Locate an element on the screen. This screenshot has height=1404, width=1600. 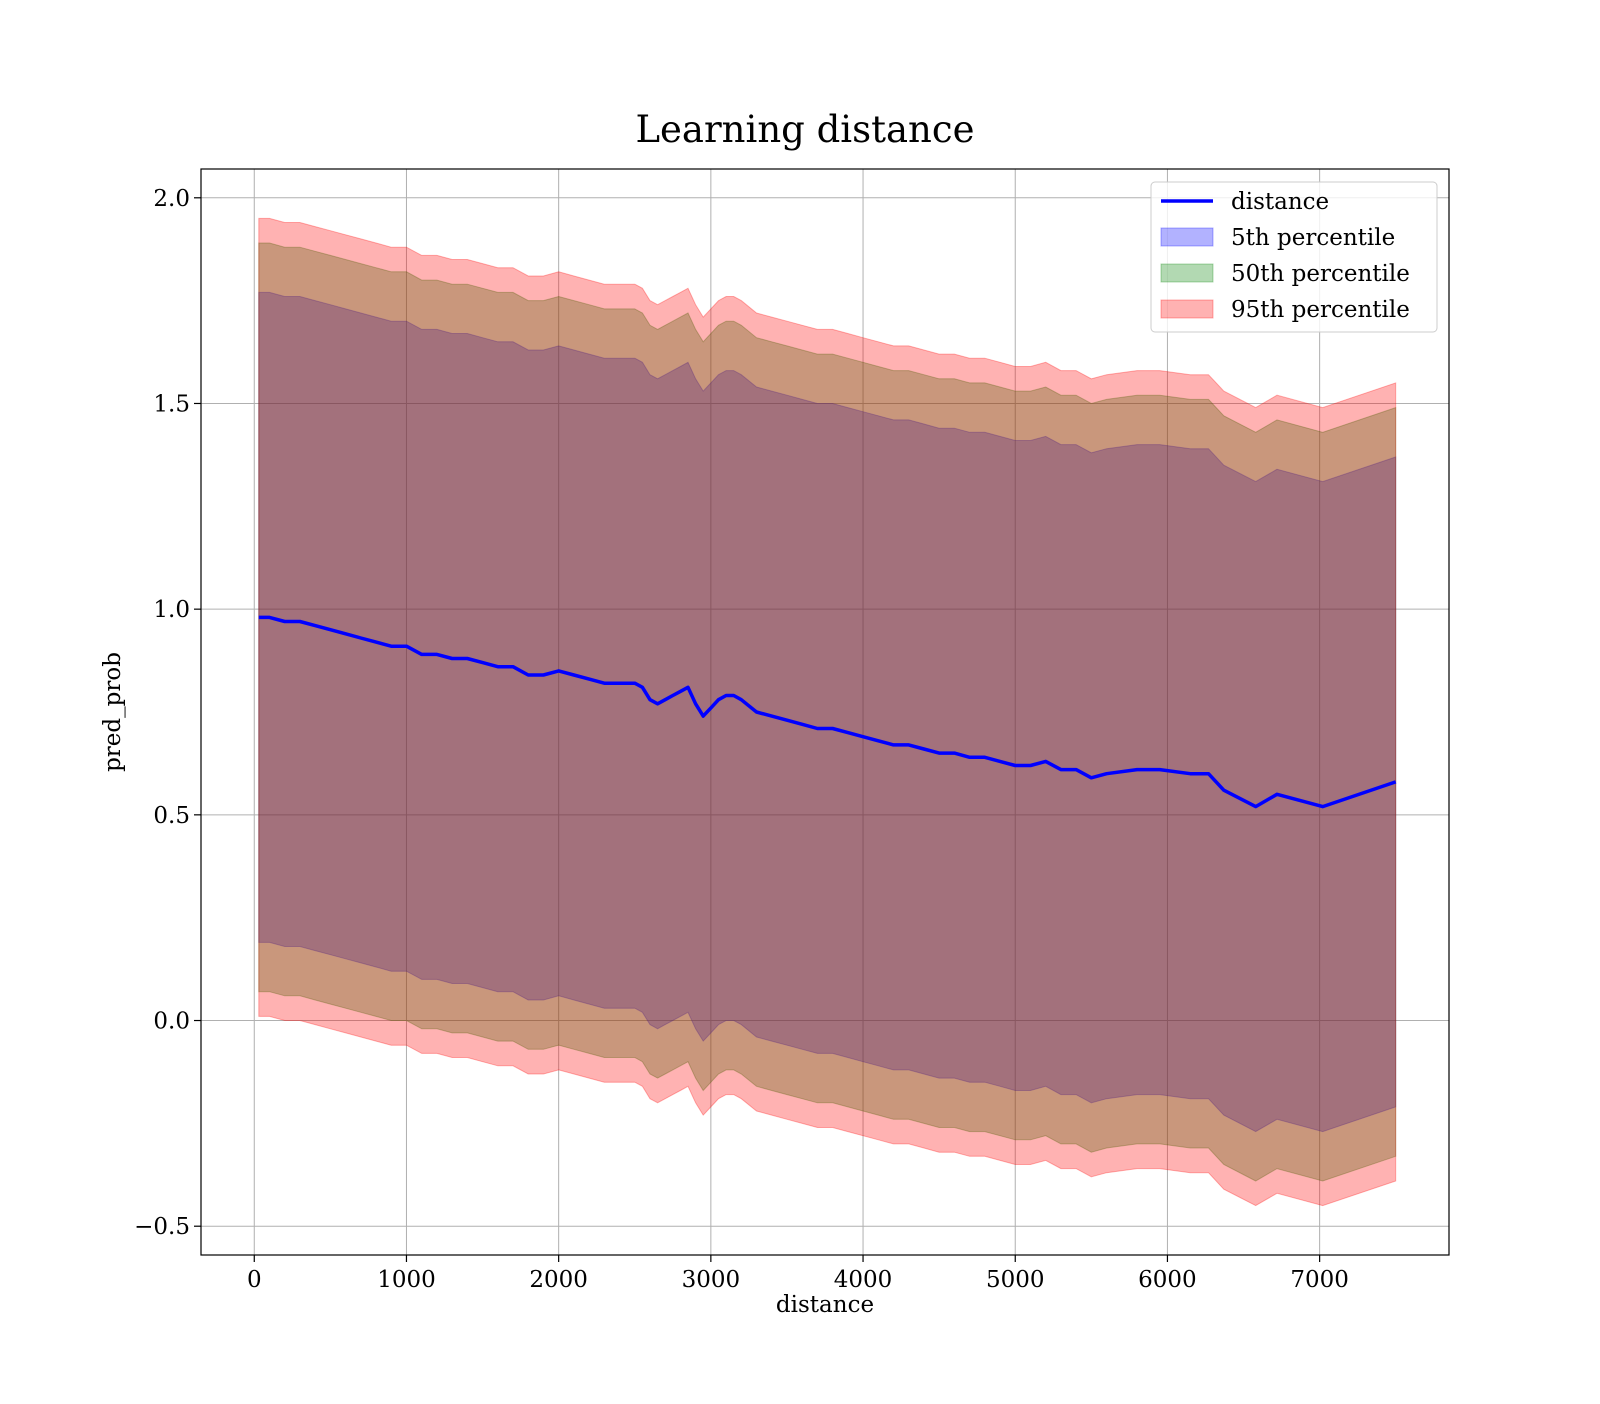
legend-label-distance: distance is located at coordinates (1280, 202).